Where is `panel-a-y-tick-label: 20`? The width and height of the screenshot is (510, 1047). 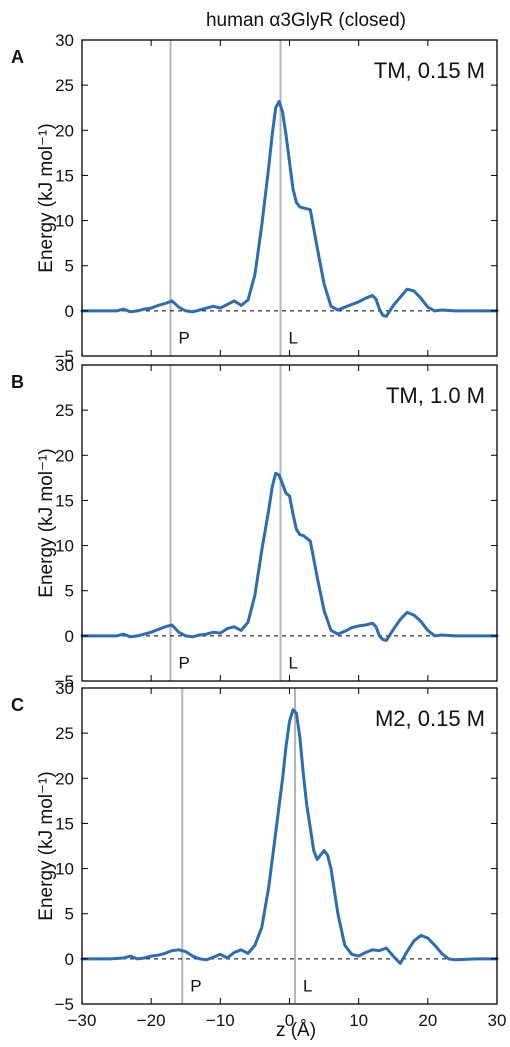
panel-a-y-tick-label: 20 is located at coordinates (64, 130).